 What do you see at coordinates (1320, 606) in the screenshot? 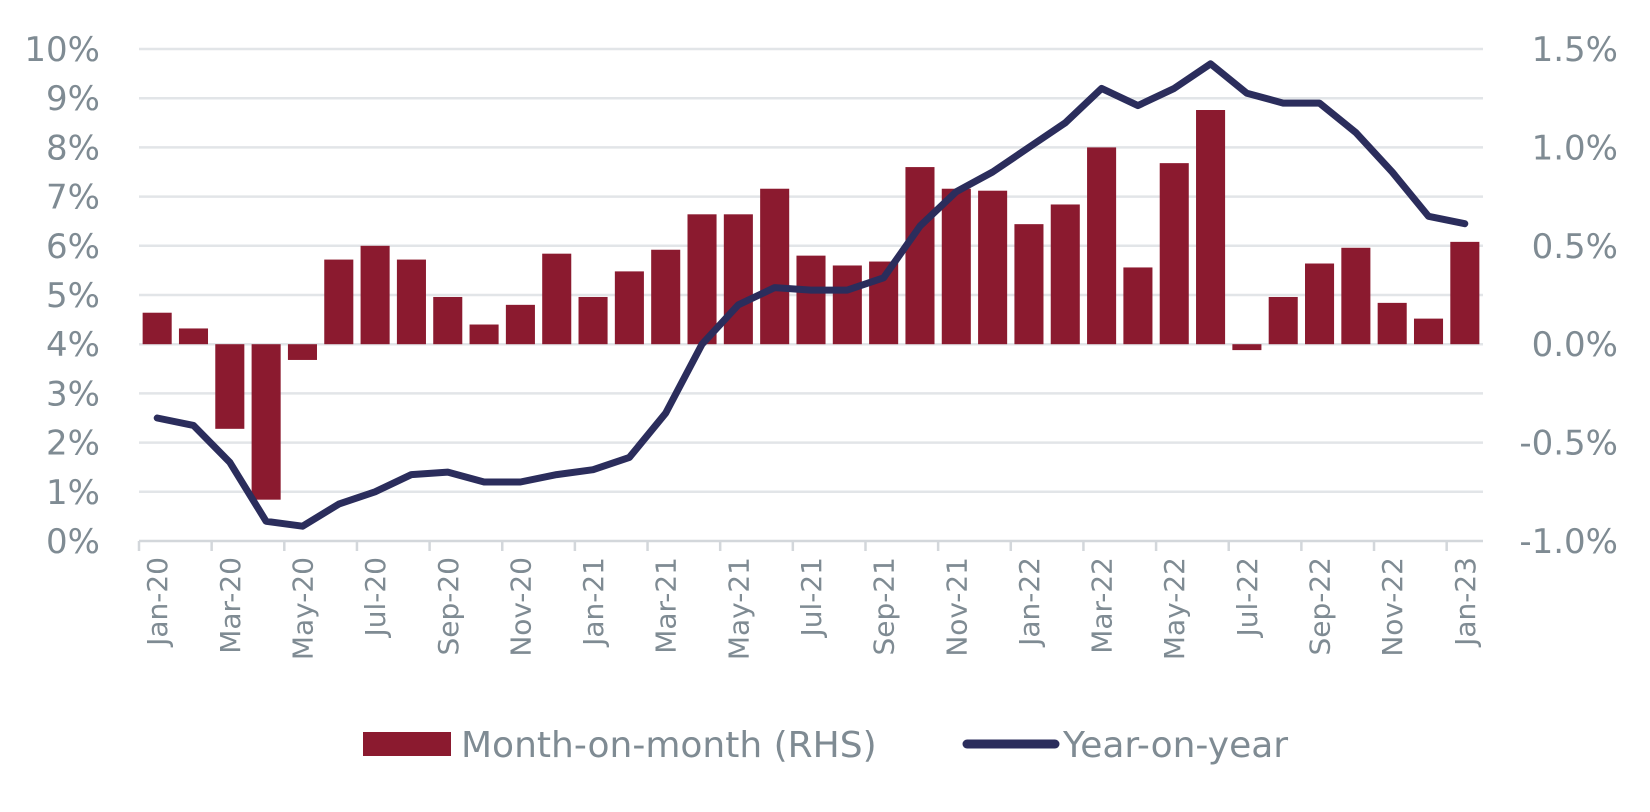
I see `x-tick-label: Sep-22` at bounding box center [1320, 606].